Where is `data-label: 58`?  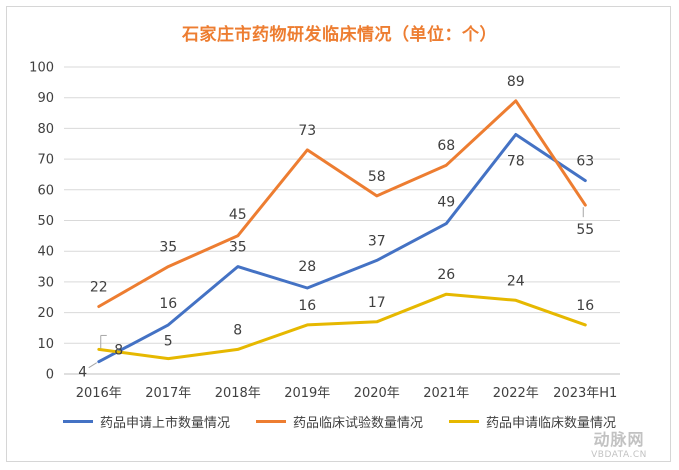 data-label: 58 is located at coordinates (377, 177).